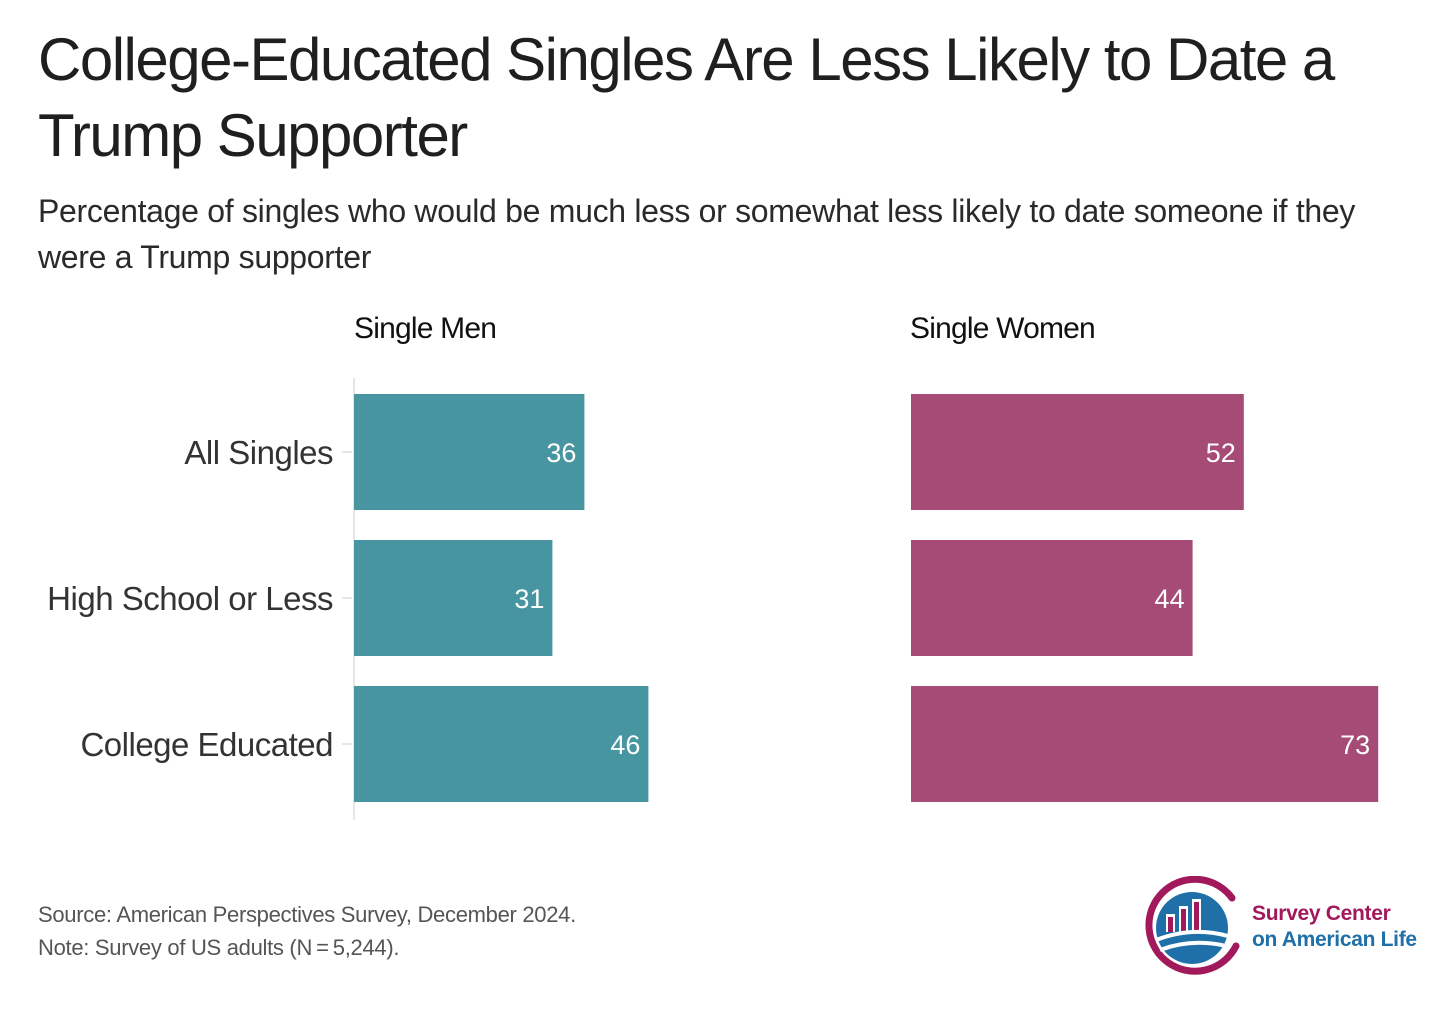 The height and width of the screenshot is (1018, 1456). Describe the element at coordinates (1170, 599) in the screenshot. I see `data-label: 44` at that location.